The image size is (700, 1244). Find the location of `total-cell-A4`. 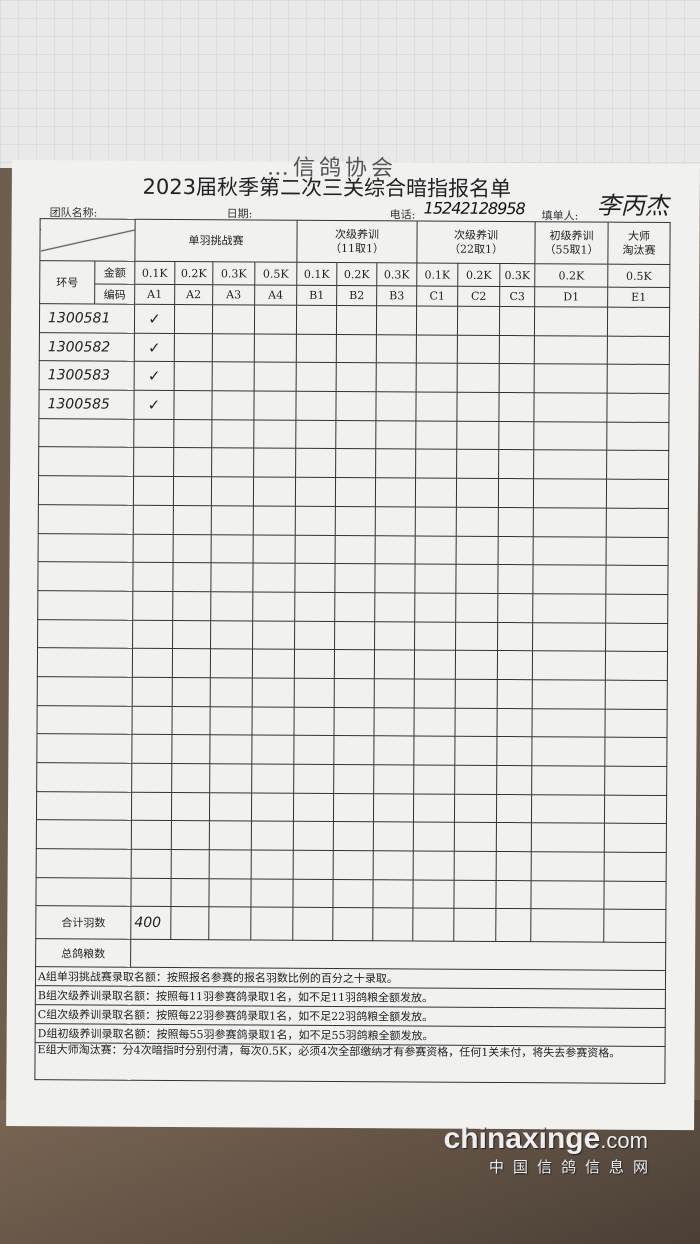

total-cell-A4 is located at coordinates (271, 924).